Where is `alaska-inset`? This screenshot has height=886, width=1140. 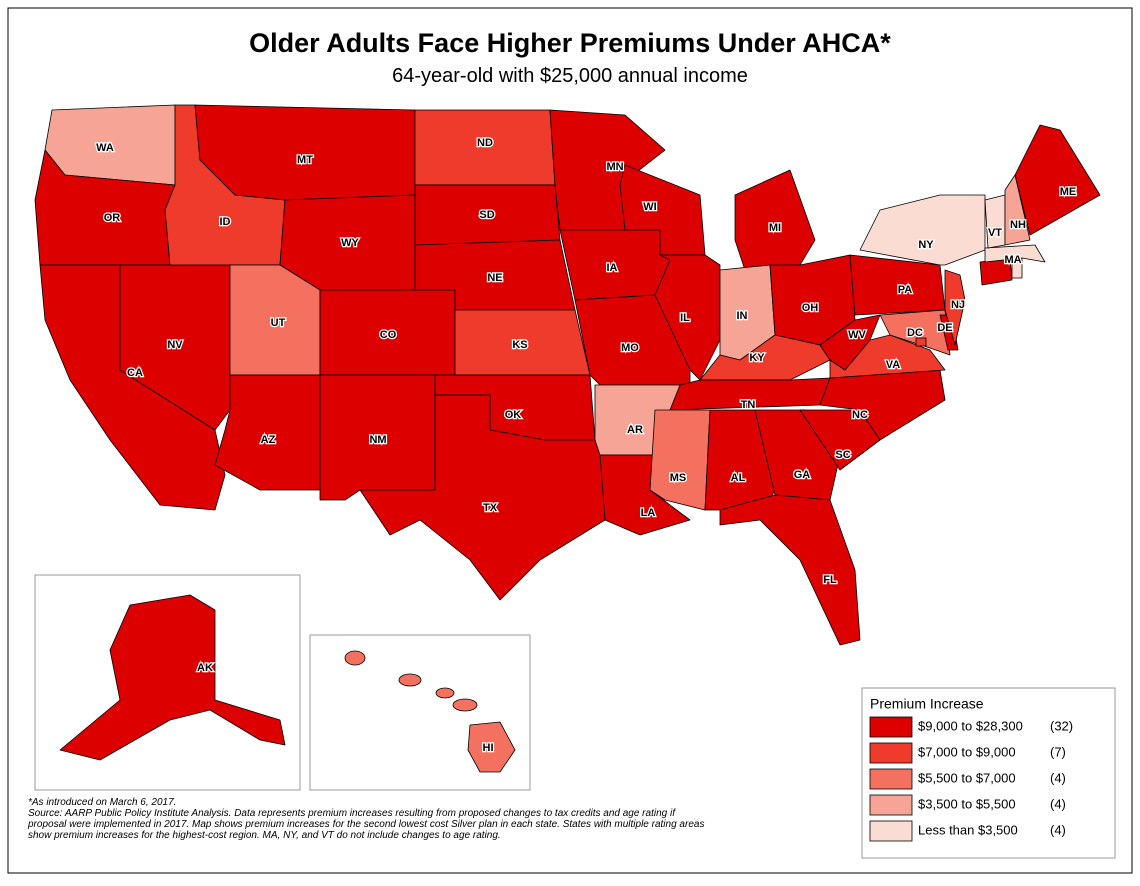
alaska-inset is located at coordinates (167, 682).